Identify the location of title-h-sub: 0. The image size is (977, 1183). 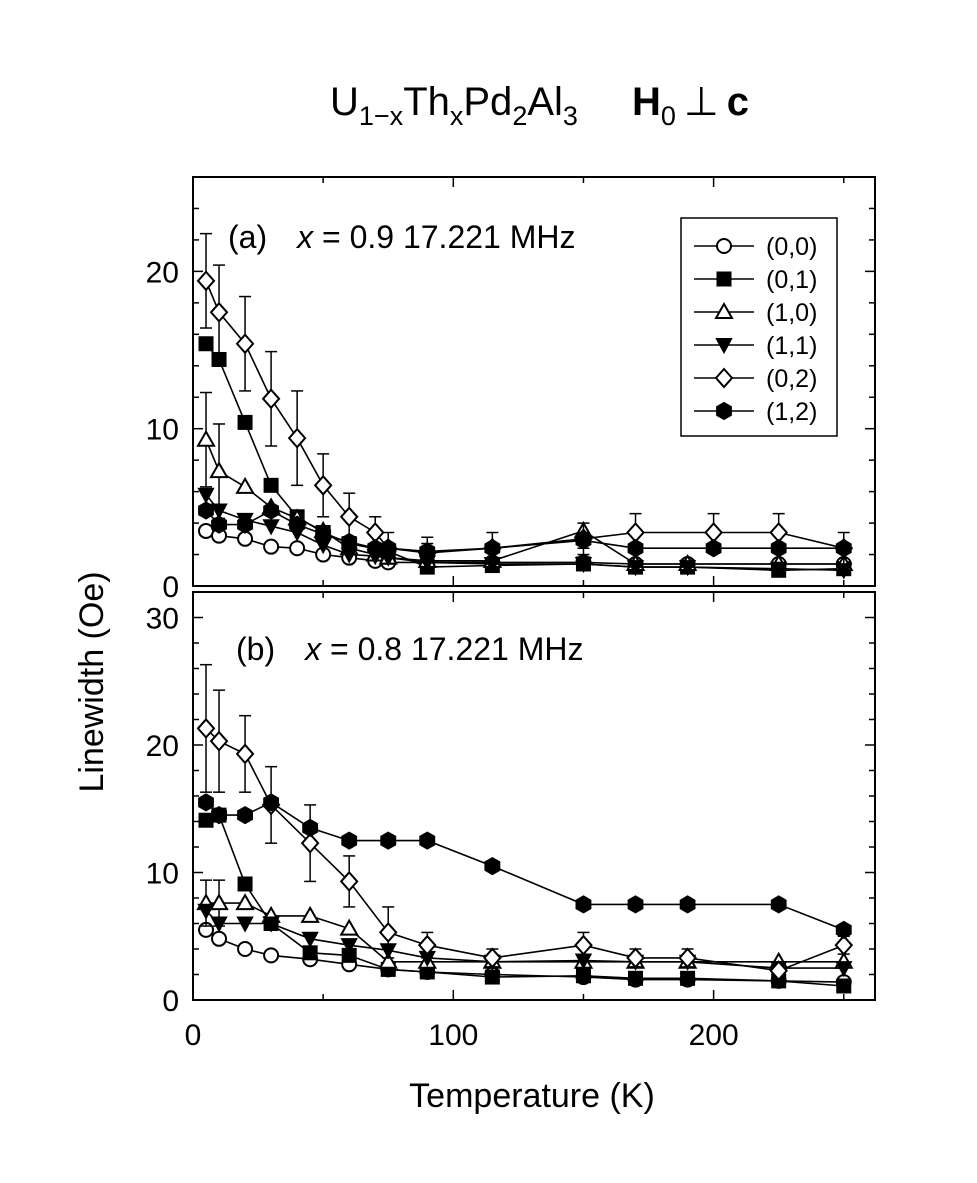
(668, 116).